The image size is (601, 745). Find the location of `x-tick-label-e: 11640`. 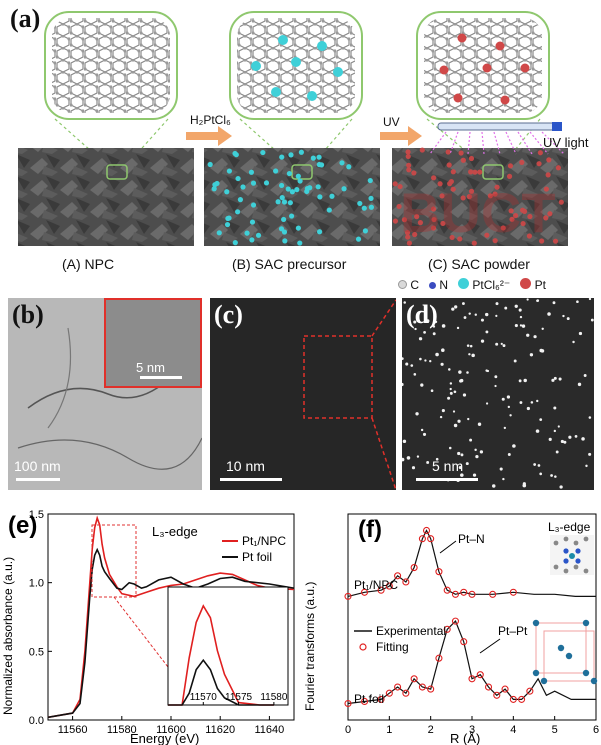

x-tick-label-e: 11640 is located at coordinates (270, 730).